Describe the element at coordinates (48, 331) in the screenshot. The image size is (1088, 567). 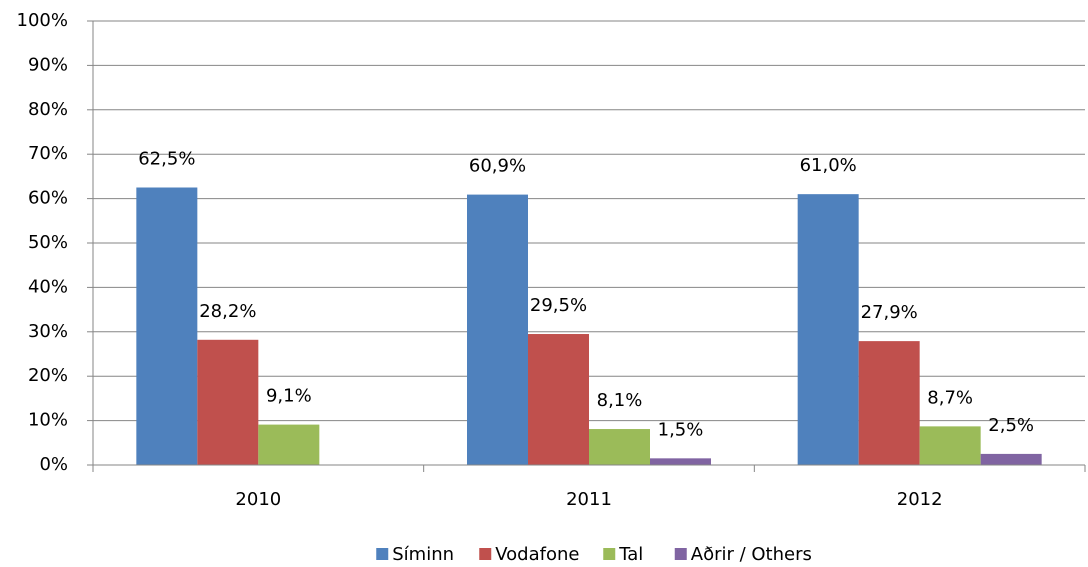
I see `y-tick-label: 30%` at that location.